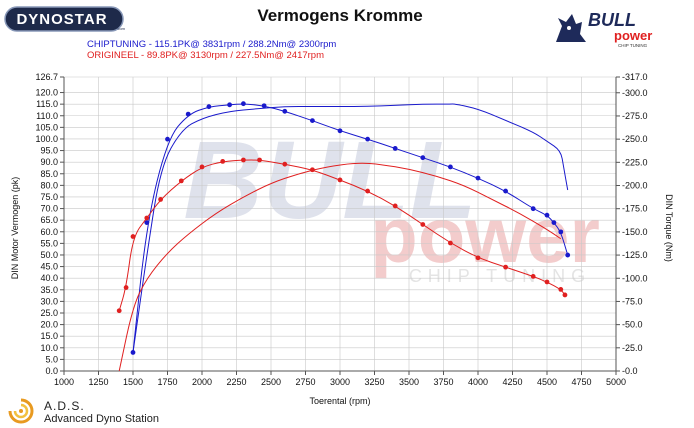  What do you see at coordinates (632, 301) in the screenshot?
I see `y-tick-label-right: -75.0` at bounding box center [632, 301].